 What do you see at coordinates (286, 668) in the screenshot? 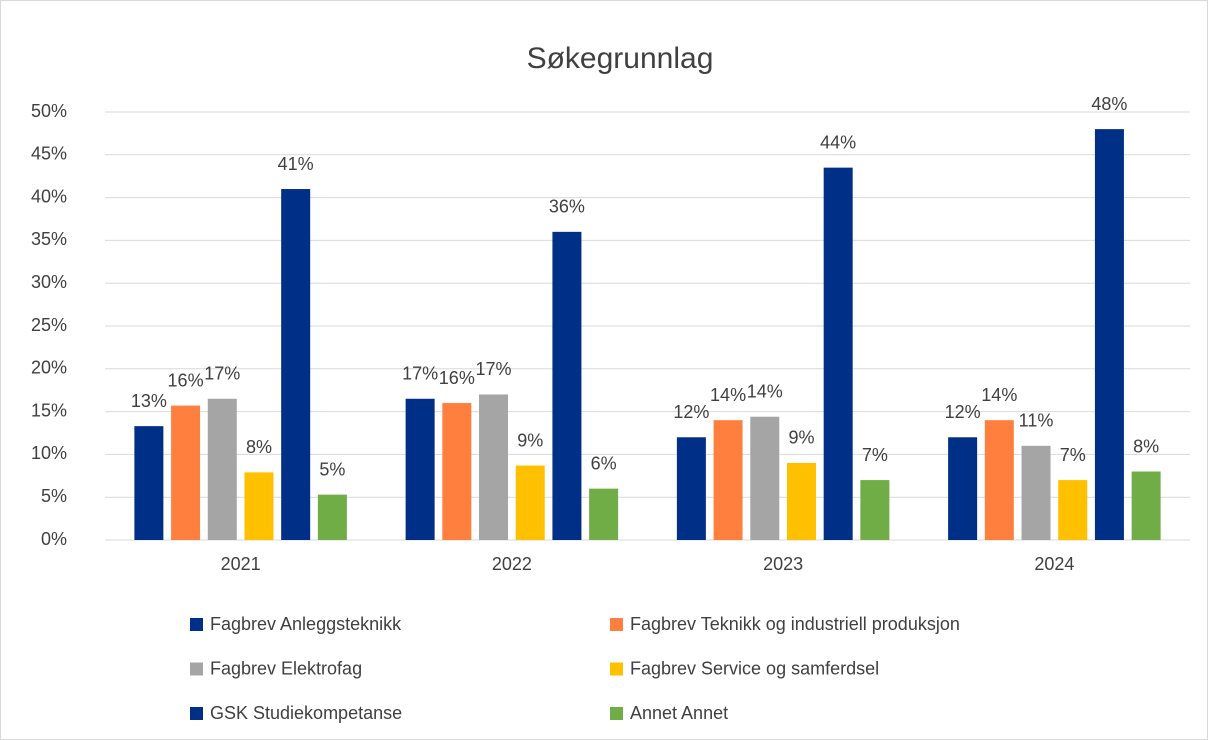
I see `legend-label: Fagbrev Elektrofag` at bounding box center [286, 668].